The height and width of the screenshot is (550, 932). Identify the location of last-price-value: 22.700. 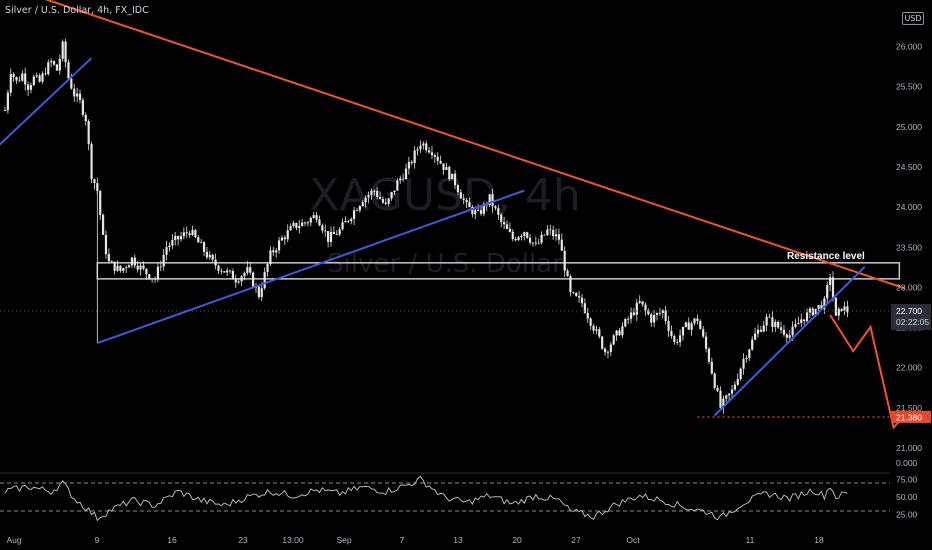
(909, 311).